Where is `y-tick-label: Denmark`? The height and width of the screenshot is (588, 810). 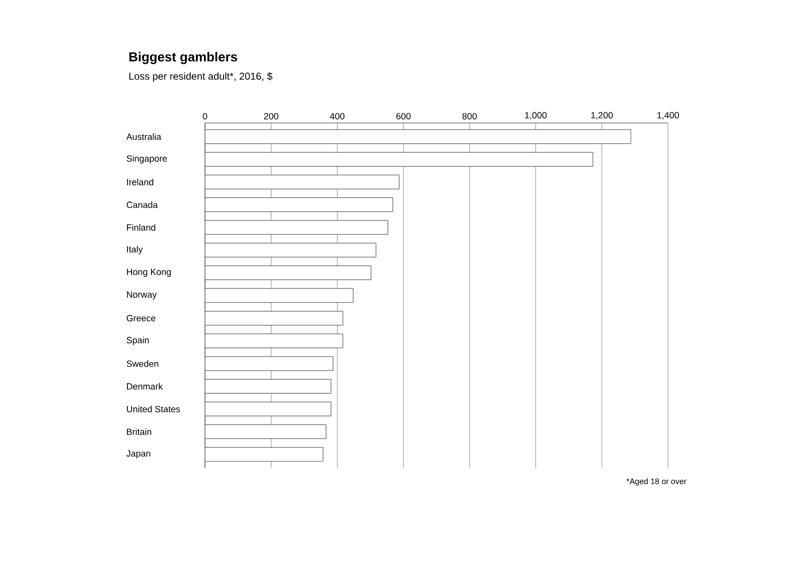
y-tick-label: Denmark is located at coordinates (145, 386).